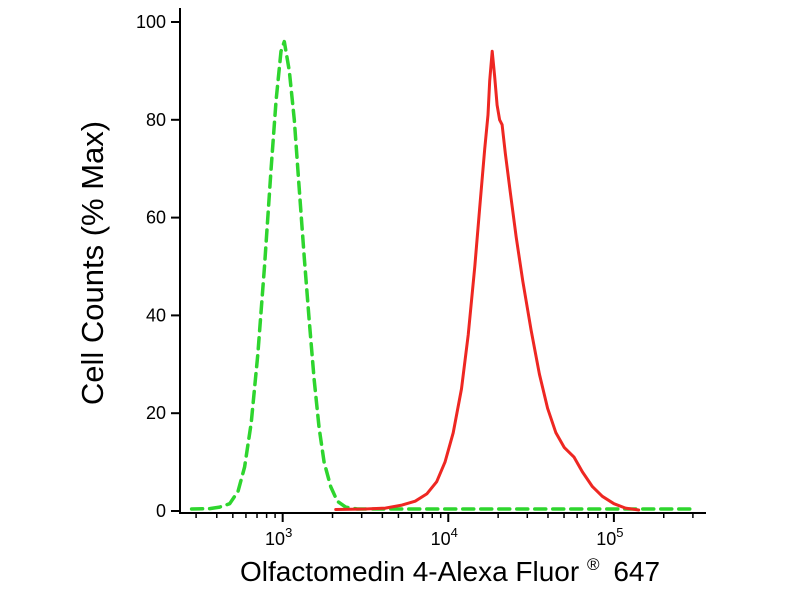  Describe the element at coordinates (156, 218) in the screenshot. I see `y-tick-label: 60` at that location.